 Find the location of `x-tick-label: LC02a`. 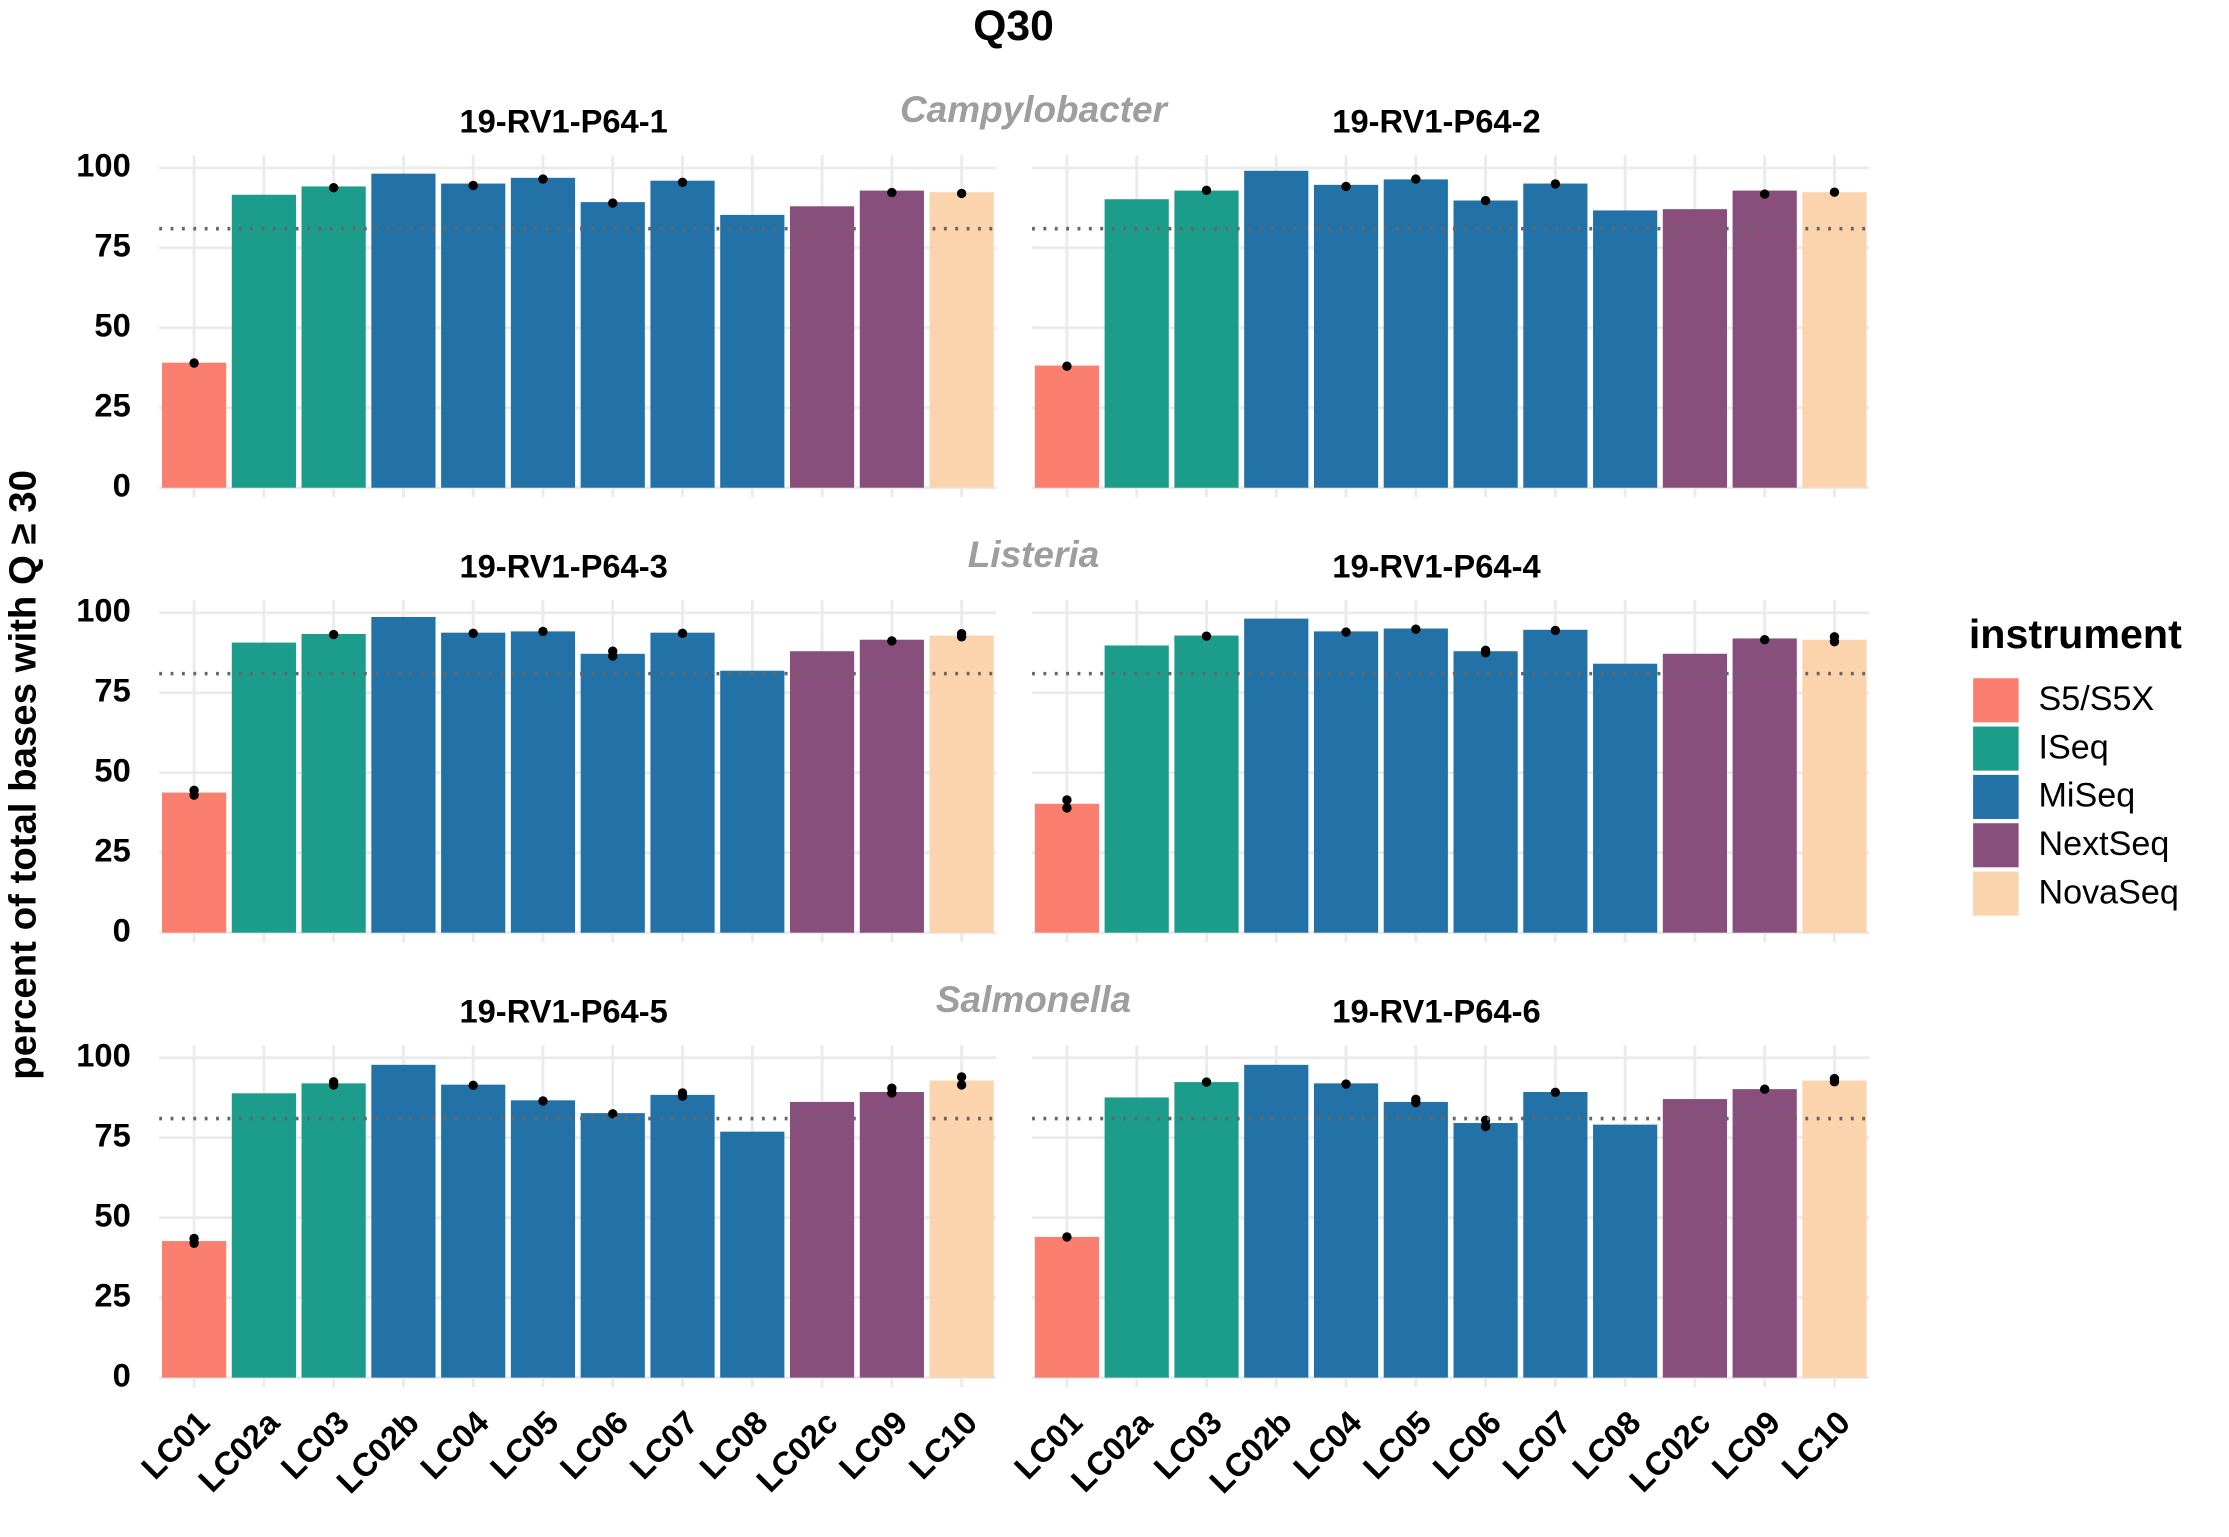

x-tick-label: LC02a is located at coordinates (1112, 1451).